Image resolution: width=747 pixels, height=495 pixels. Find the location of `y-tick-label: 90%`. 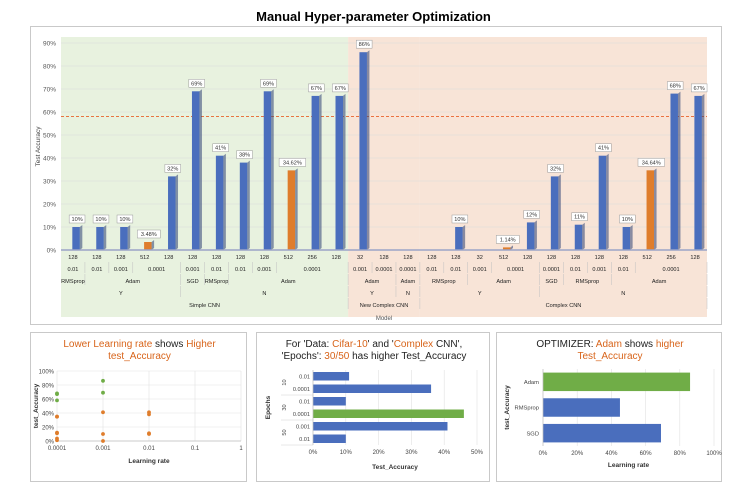

y-tick-label: 90% is located at coordinates (49, 44).